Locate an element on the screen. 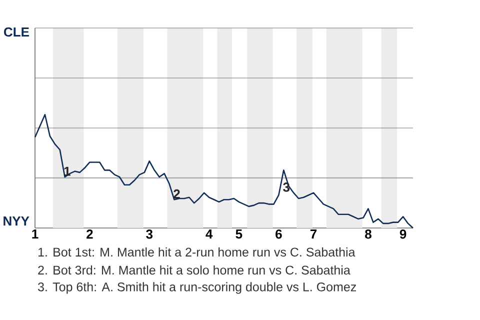 Image resolution: width=480 pixels, height=320 pixels. x-tick-label: 6 is located at coordinates (279, 234).